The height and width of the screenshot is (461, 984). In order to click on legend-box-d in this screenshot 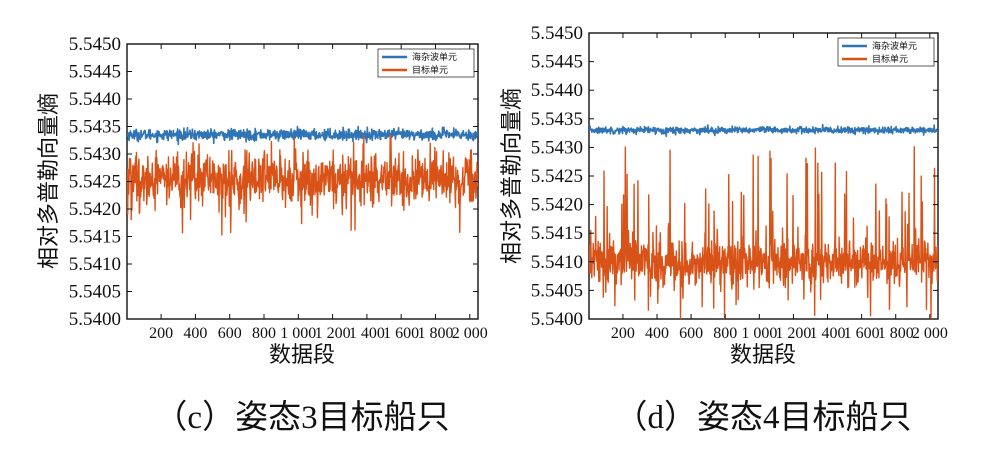, I will do `click(886, 52)`.